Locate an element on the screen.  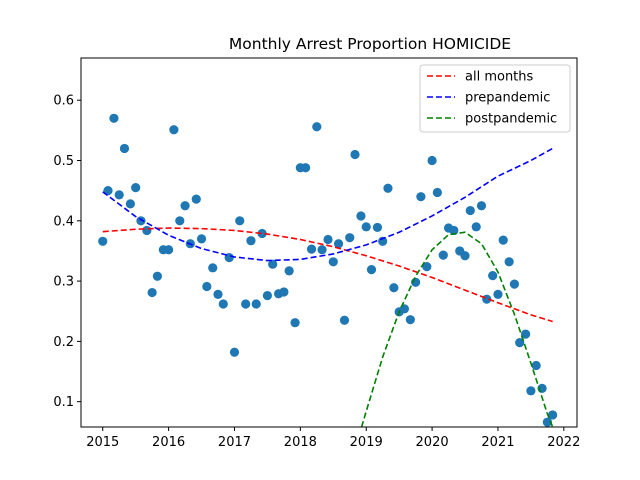
x-tick-label-1: 2016 is located at coordinates (168, 442).